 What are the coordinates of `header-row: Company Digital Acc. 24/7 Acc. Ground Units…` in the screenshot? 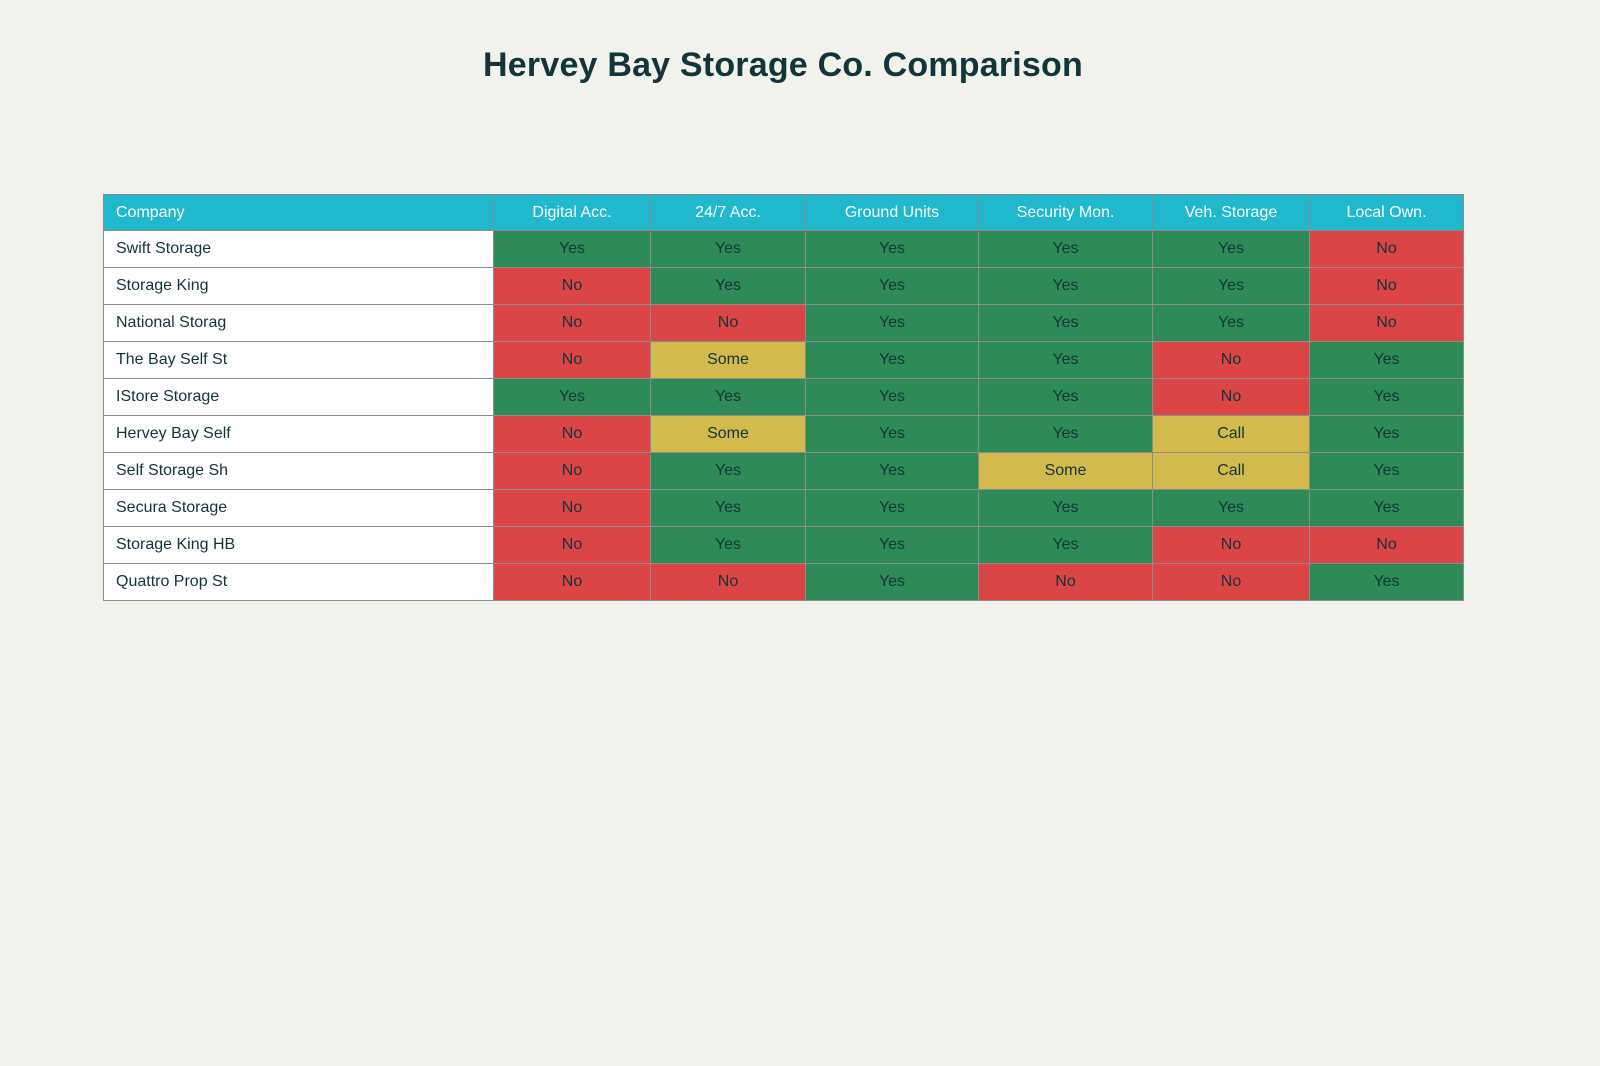 It's located at (783, 212).